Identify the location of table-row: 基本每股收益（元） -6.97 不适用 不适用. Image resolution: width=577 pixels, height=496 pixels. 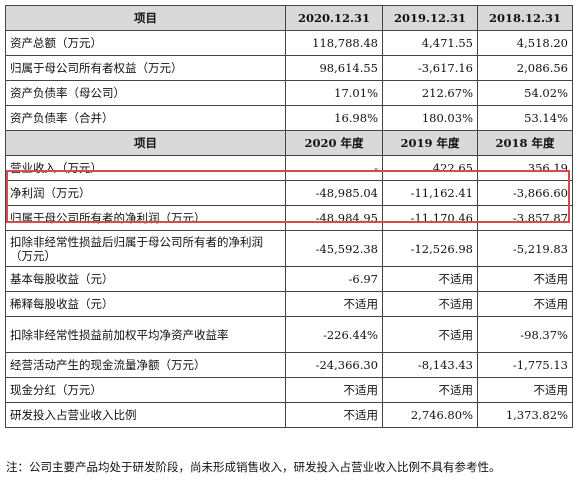
(289, 279).